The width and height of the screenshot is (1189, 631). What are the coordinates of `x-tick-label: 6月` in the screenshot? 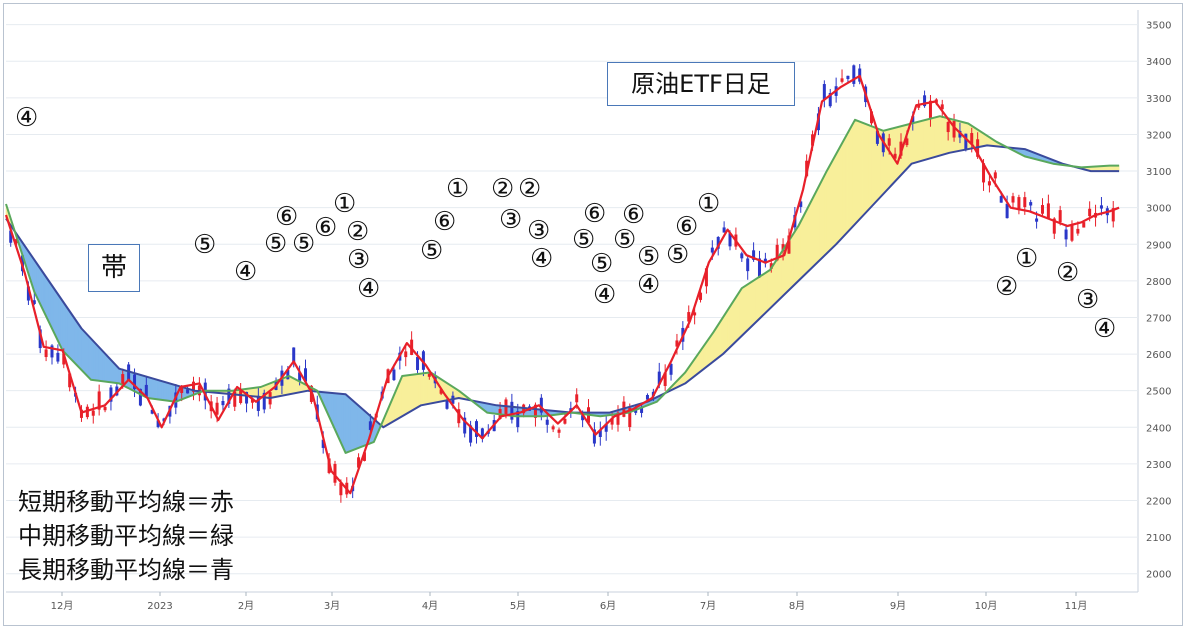 It's located at (608, 606).